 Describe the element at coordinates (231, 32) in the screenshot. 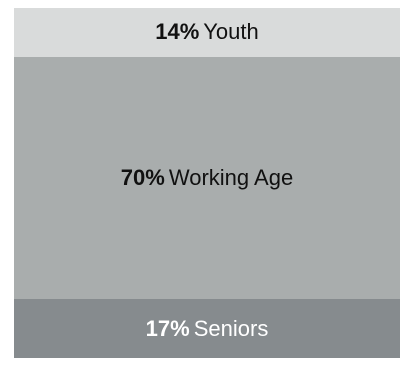

I see `segment-category-label: Youth` at that location.